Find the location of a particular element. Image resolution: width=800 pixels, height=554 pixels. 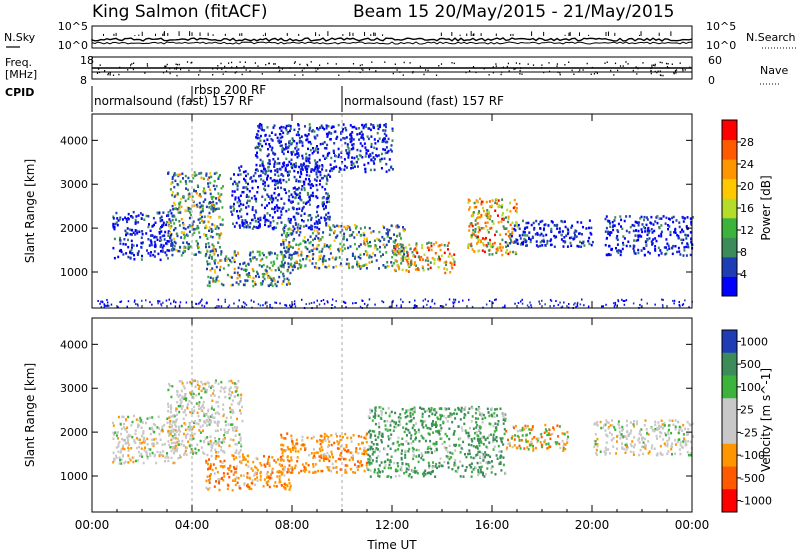

power-colorbar-label: Power [dB] is located at coordinates (766, 207).